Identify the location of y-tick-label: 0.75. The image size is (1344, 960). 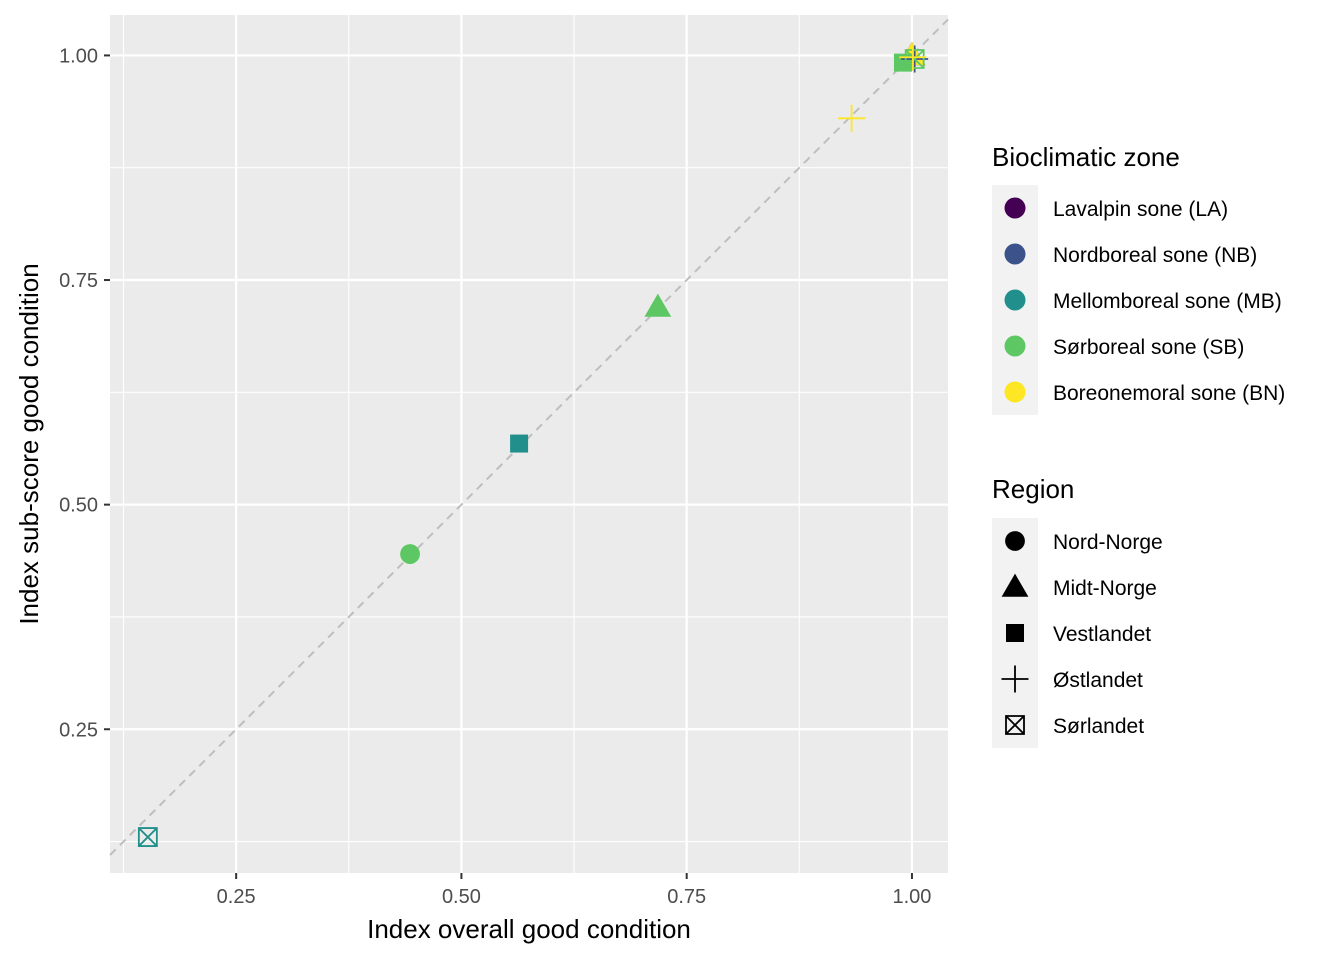
(78, 281).